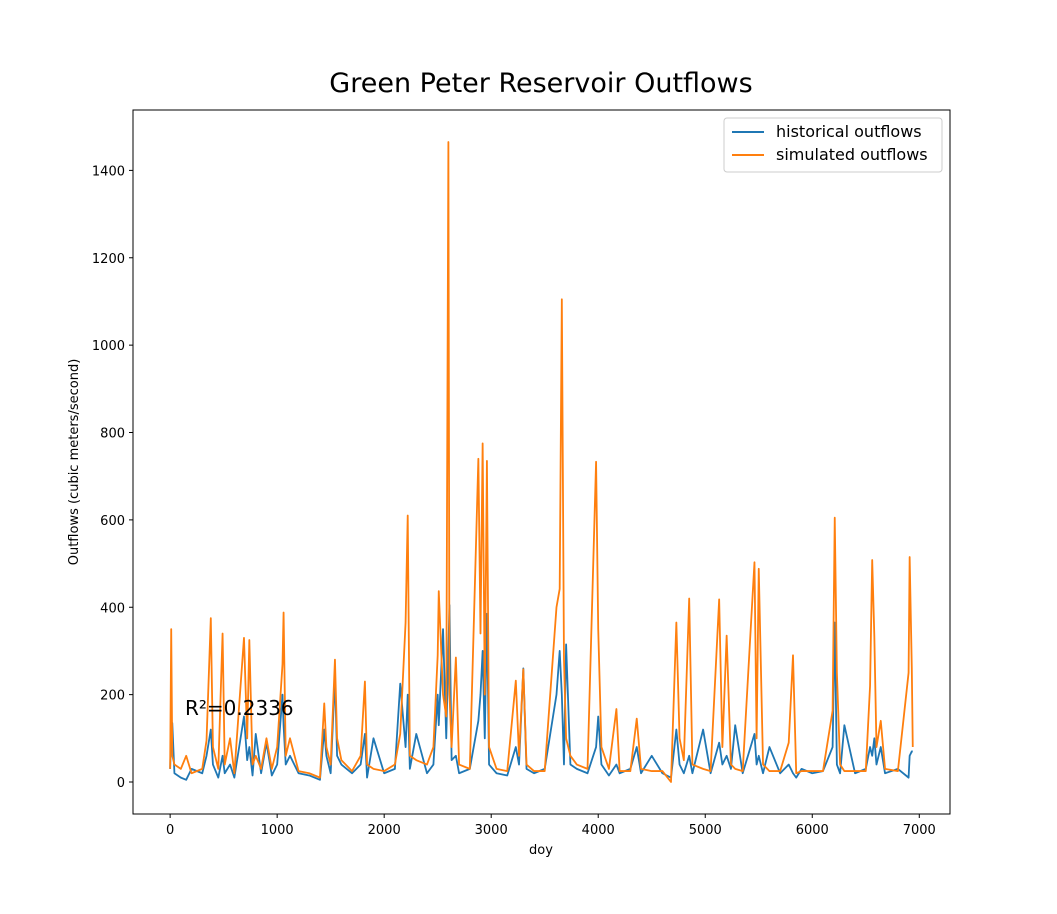  What do you see at coordinates (170, 830) in the screenshot?
I see `x-tick-label: 0` at bounding box center [170, 830].